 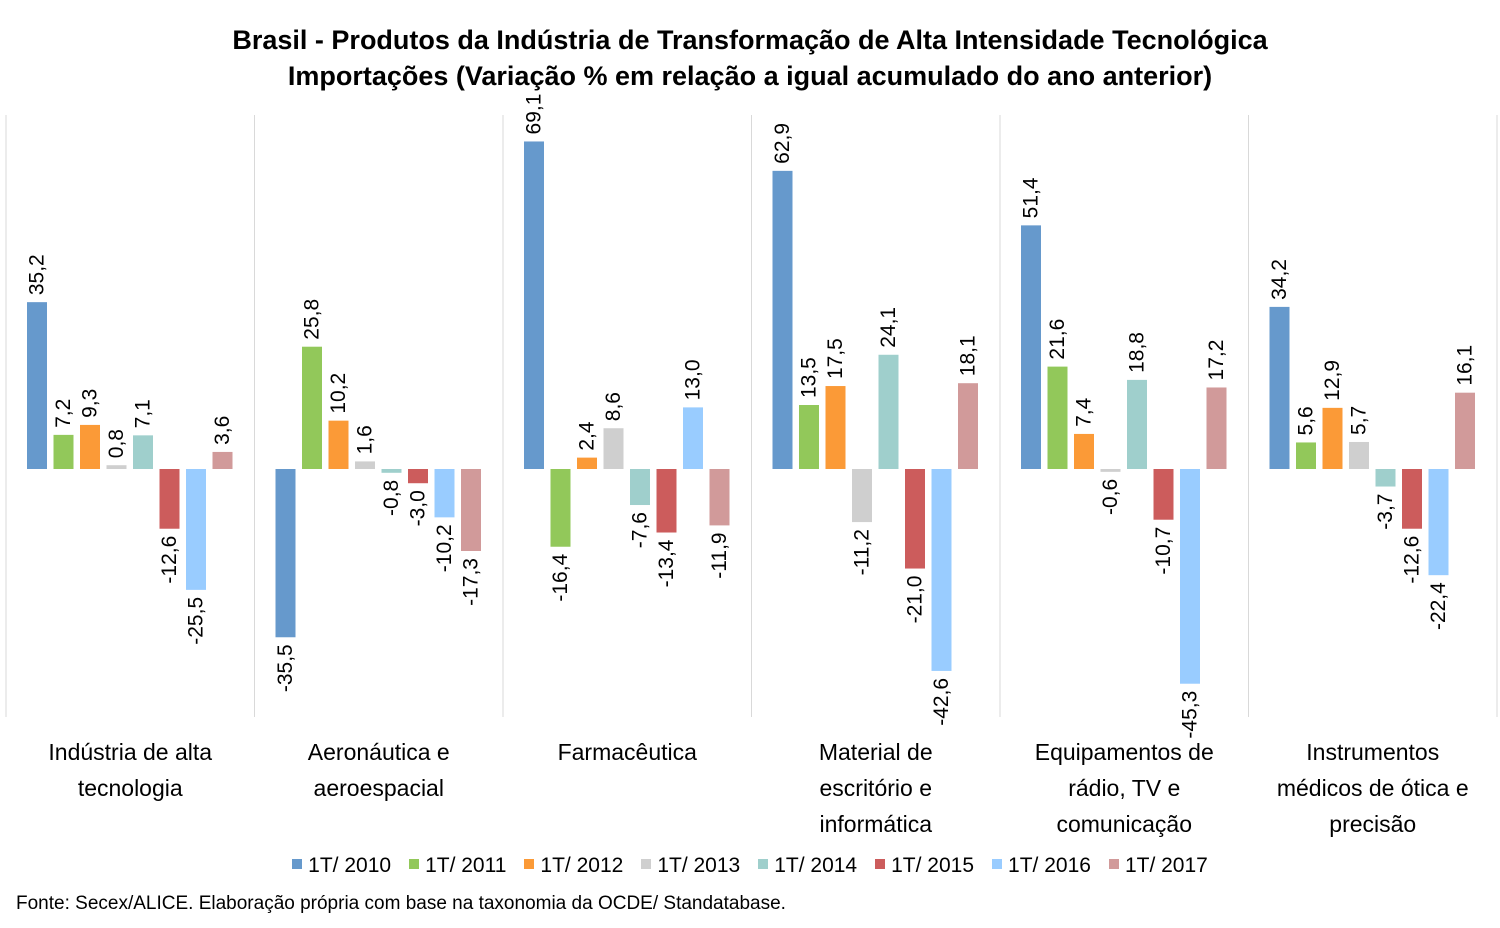 I want to click on data-label: 13,0, so click(x=693, y=380).